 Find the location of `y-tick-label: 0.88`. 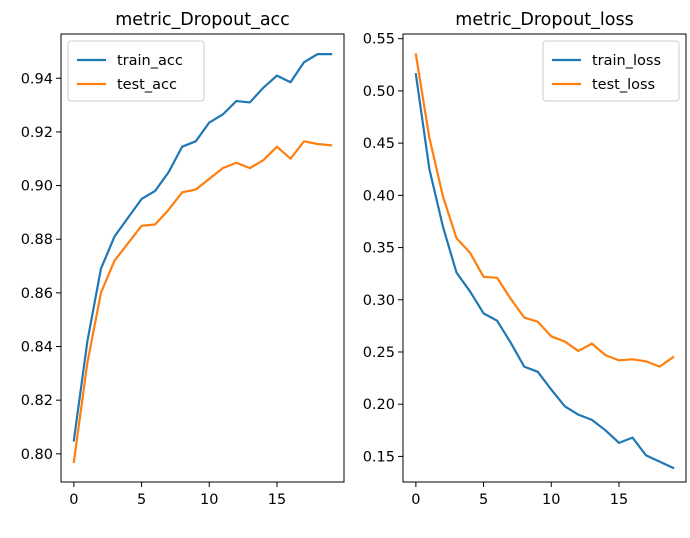

y-tick-label: 0.88 is located at coordinates (37, 240).